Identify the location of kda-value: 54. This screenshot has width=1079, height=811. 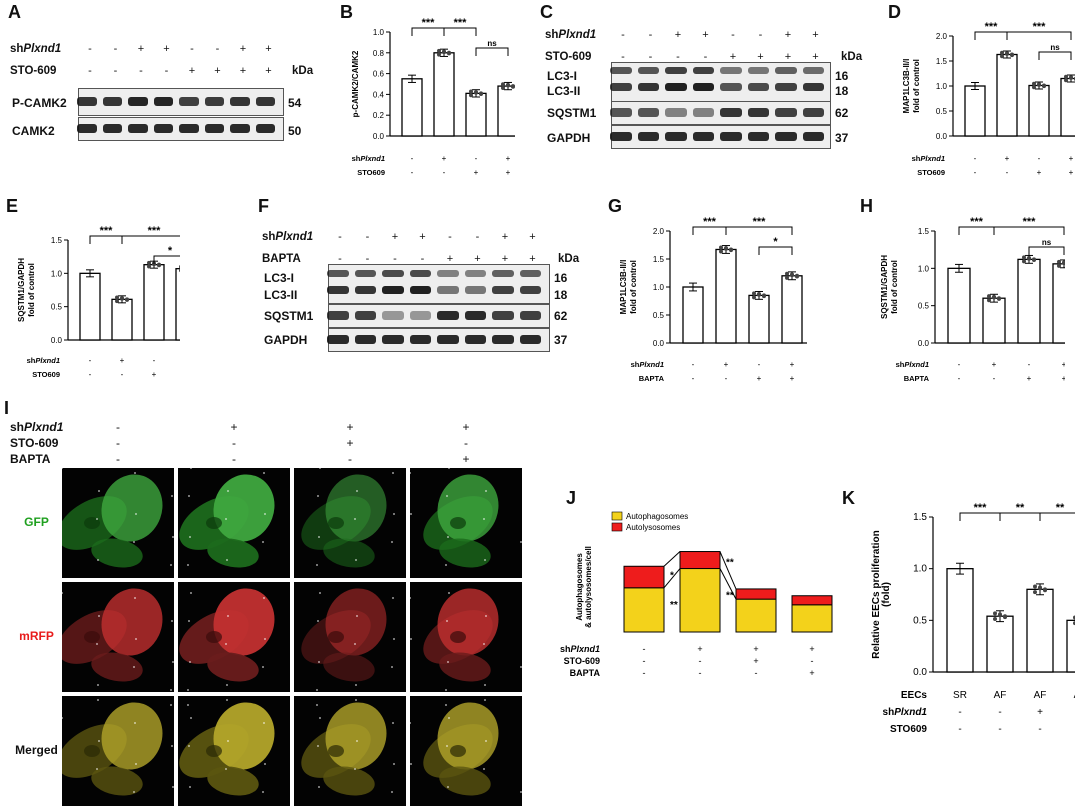
(295, 103).